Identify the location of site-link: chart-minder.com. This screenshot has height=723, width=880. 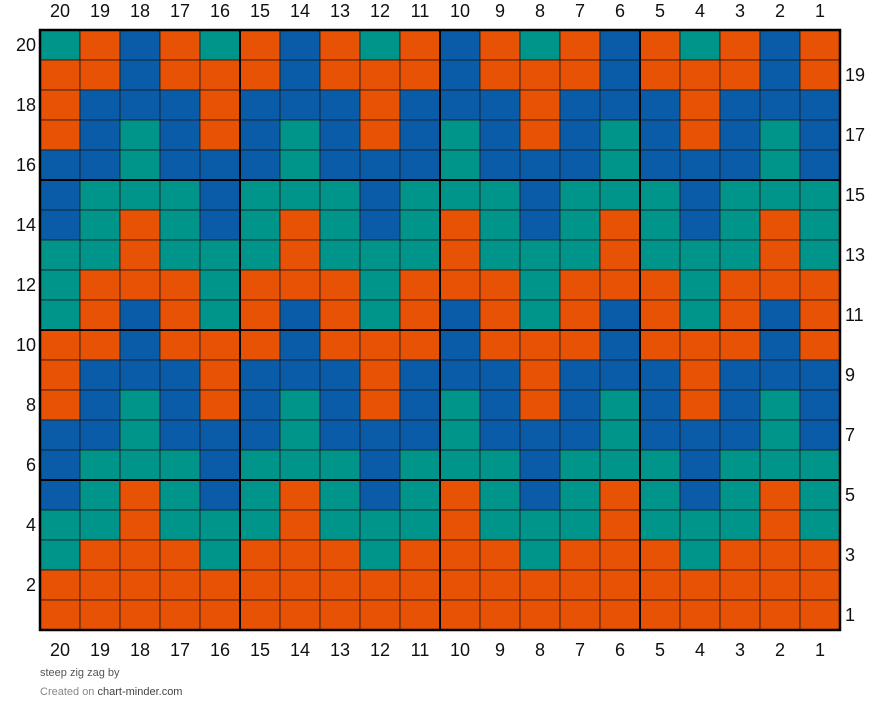
(140, 692).